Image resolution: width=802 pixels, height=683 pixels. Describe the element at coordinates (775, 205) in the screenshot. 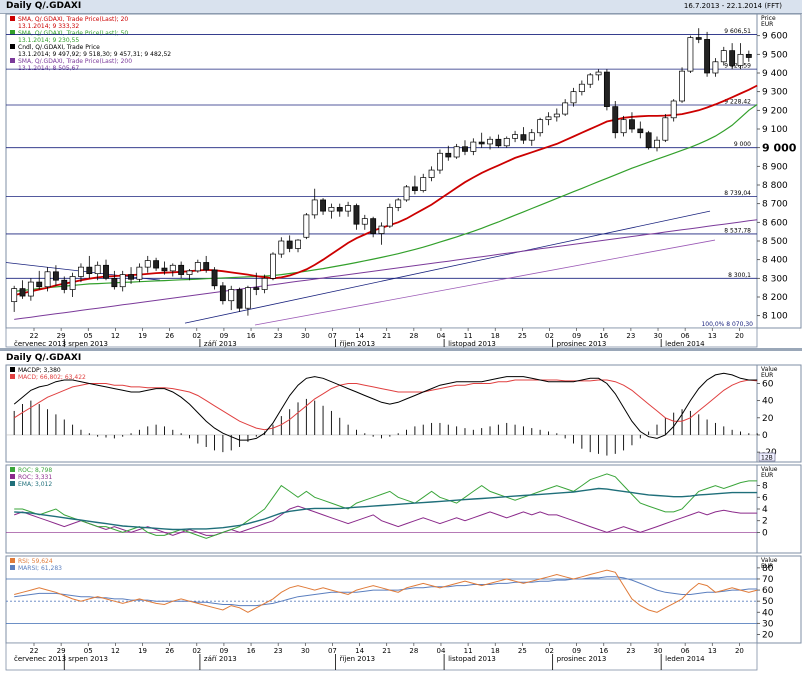

I see `y-tick-label: 8 700` at that location.